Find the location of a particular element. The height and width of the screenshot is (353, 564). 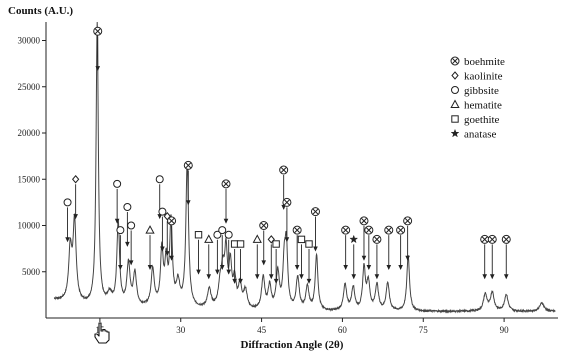

kaolinite-legend-icon is located at coordinates (455, 75).